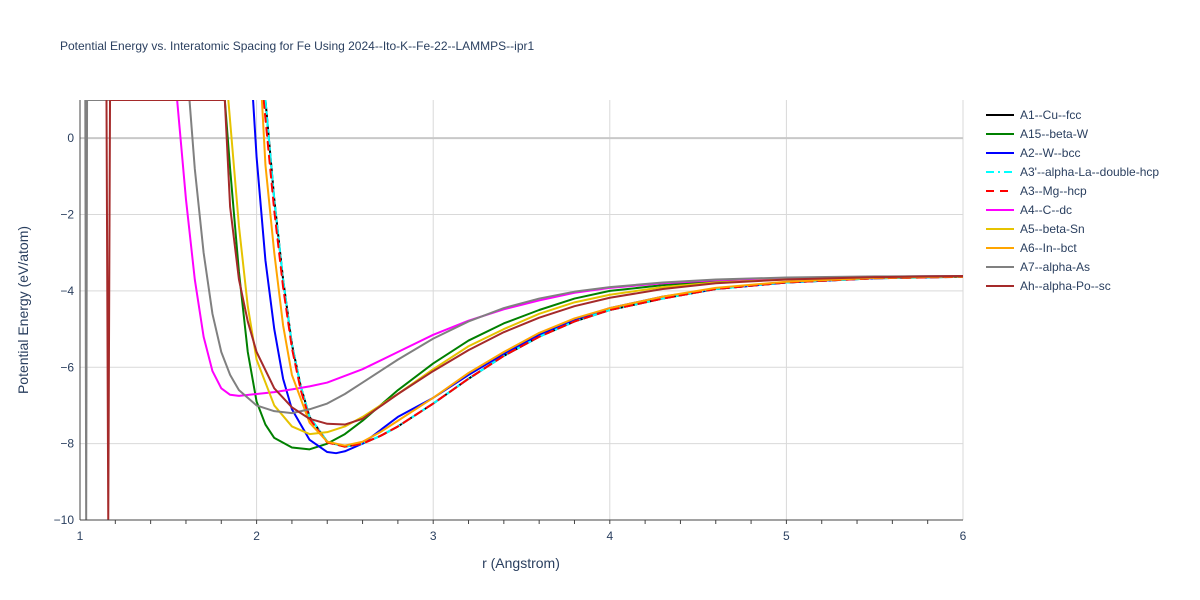 This screenshot has height=600, width=1200. I want to click on x-tick-label: 6, so click(963, 536).